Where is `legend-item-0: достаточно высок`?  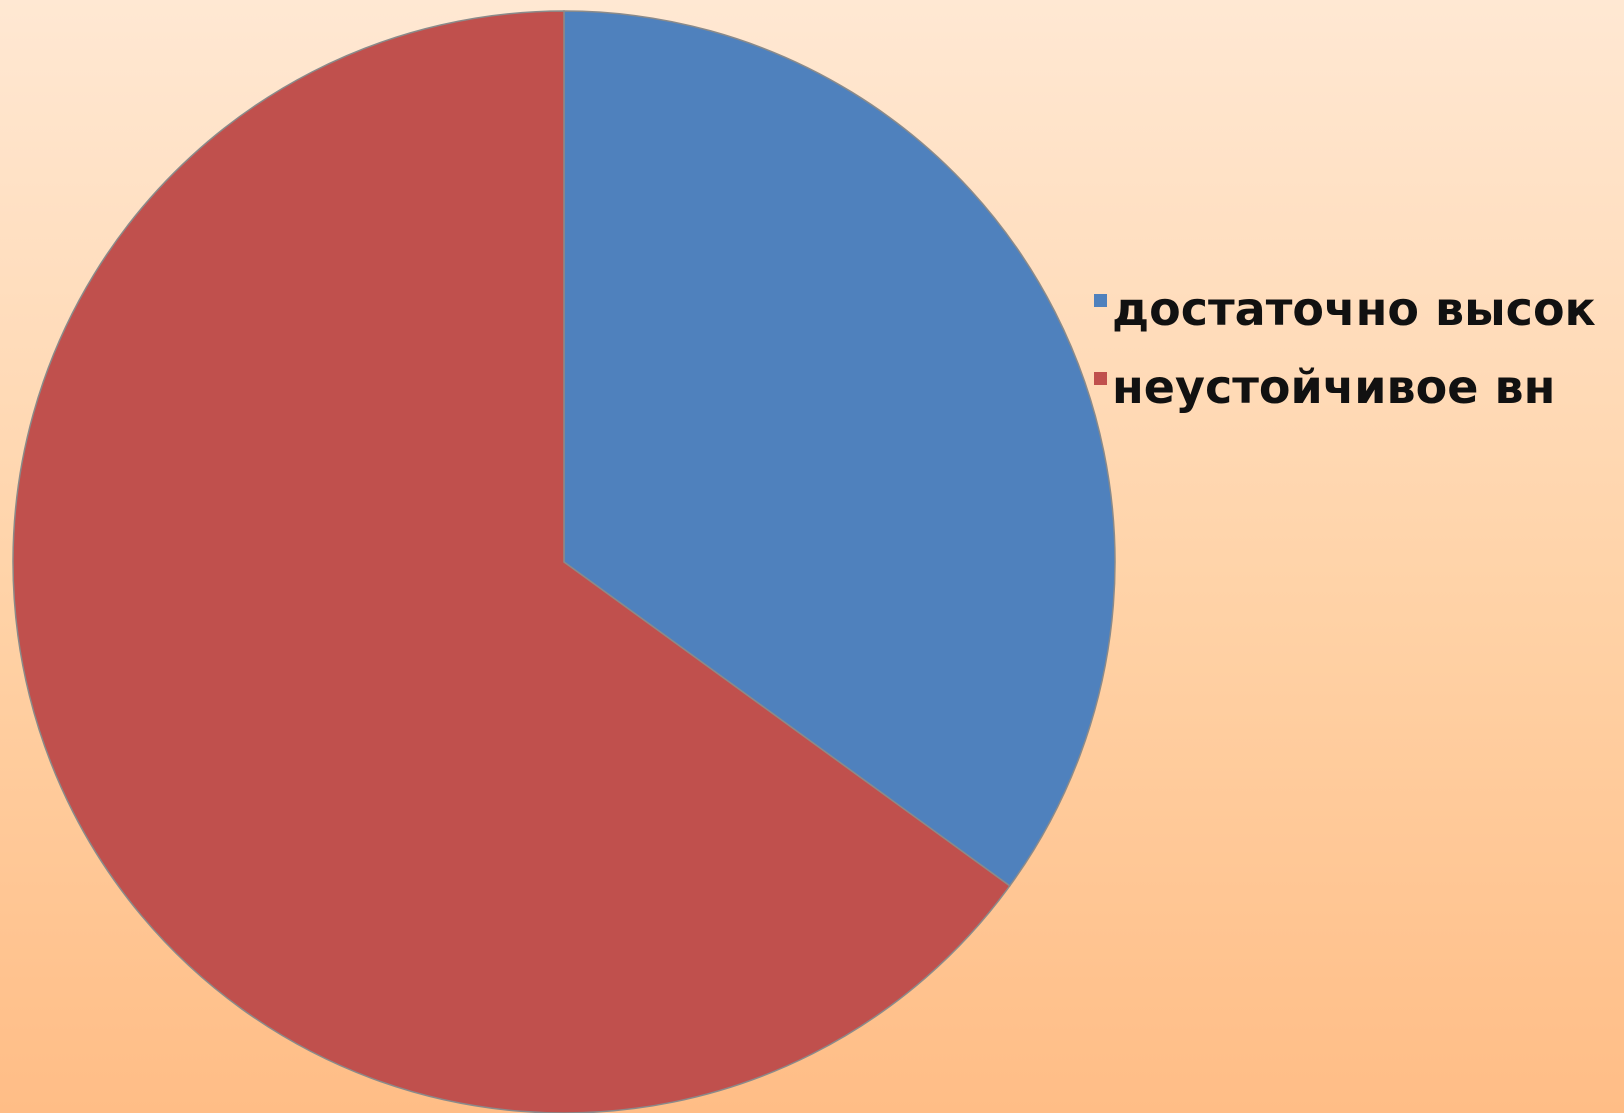 legend-item-0: достаточно высок is located at coordinates (1345, 309).